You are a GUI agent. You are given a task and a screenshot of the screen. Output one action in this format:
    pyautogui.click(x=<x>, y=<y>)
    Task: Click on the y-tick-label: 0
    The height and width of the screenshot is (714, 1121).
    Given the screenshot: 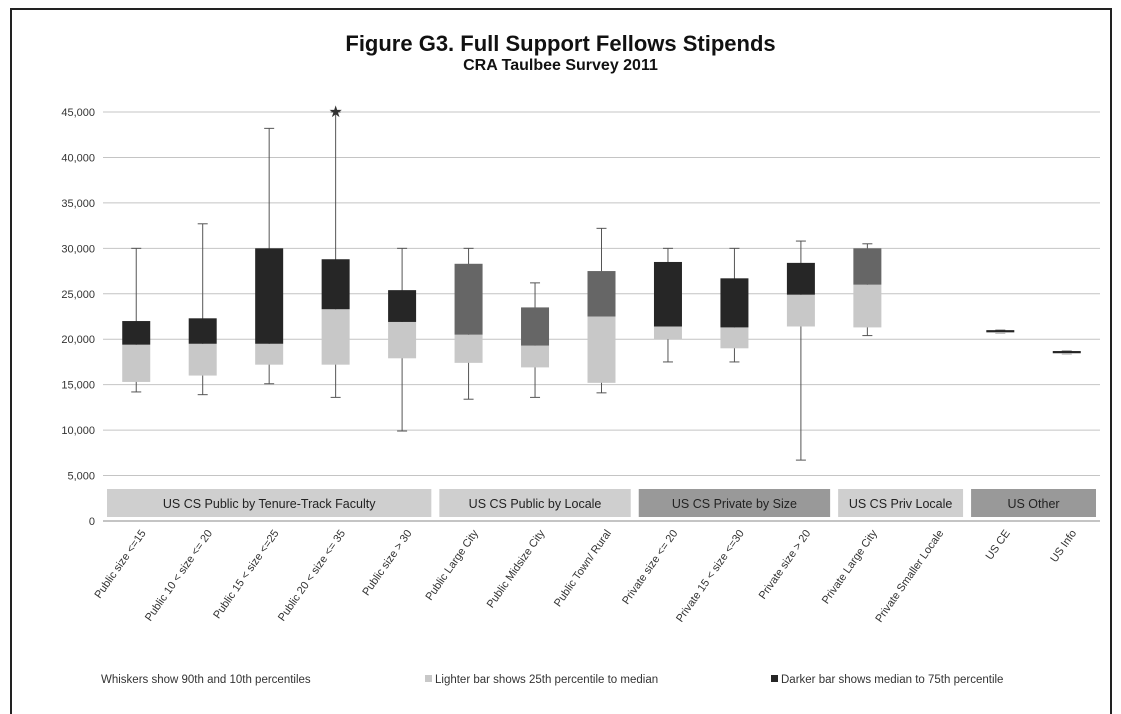 What is the action you would take?
    pyautogui.click(x=92, y=522)
    